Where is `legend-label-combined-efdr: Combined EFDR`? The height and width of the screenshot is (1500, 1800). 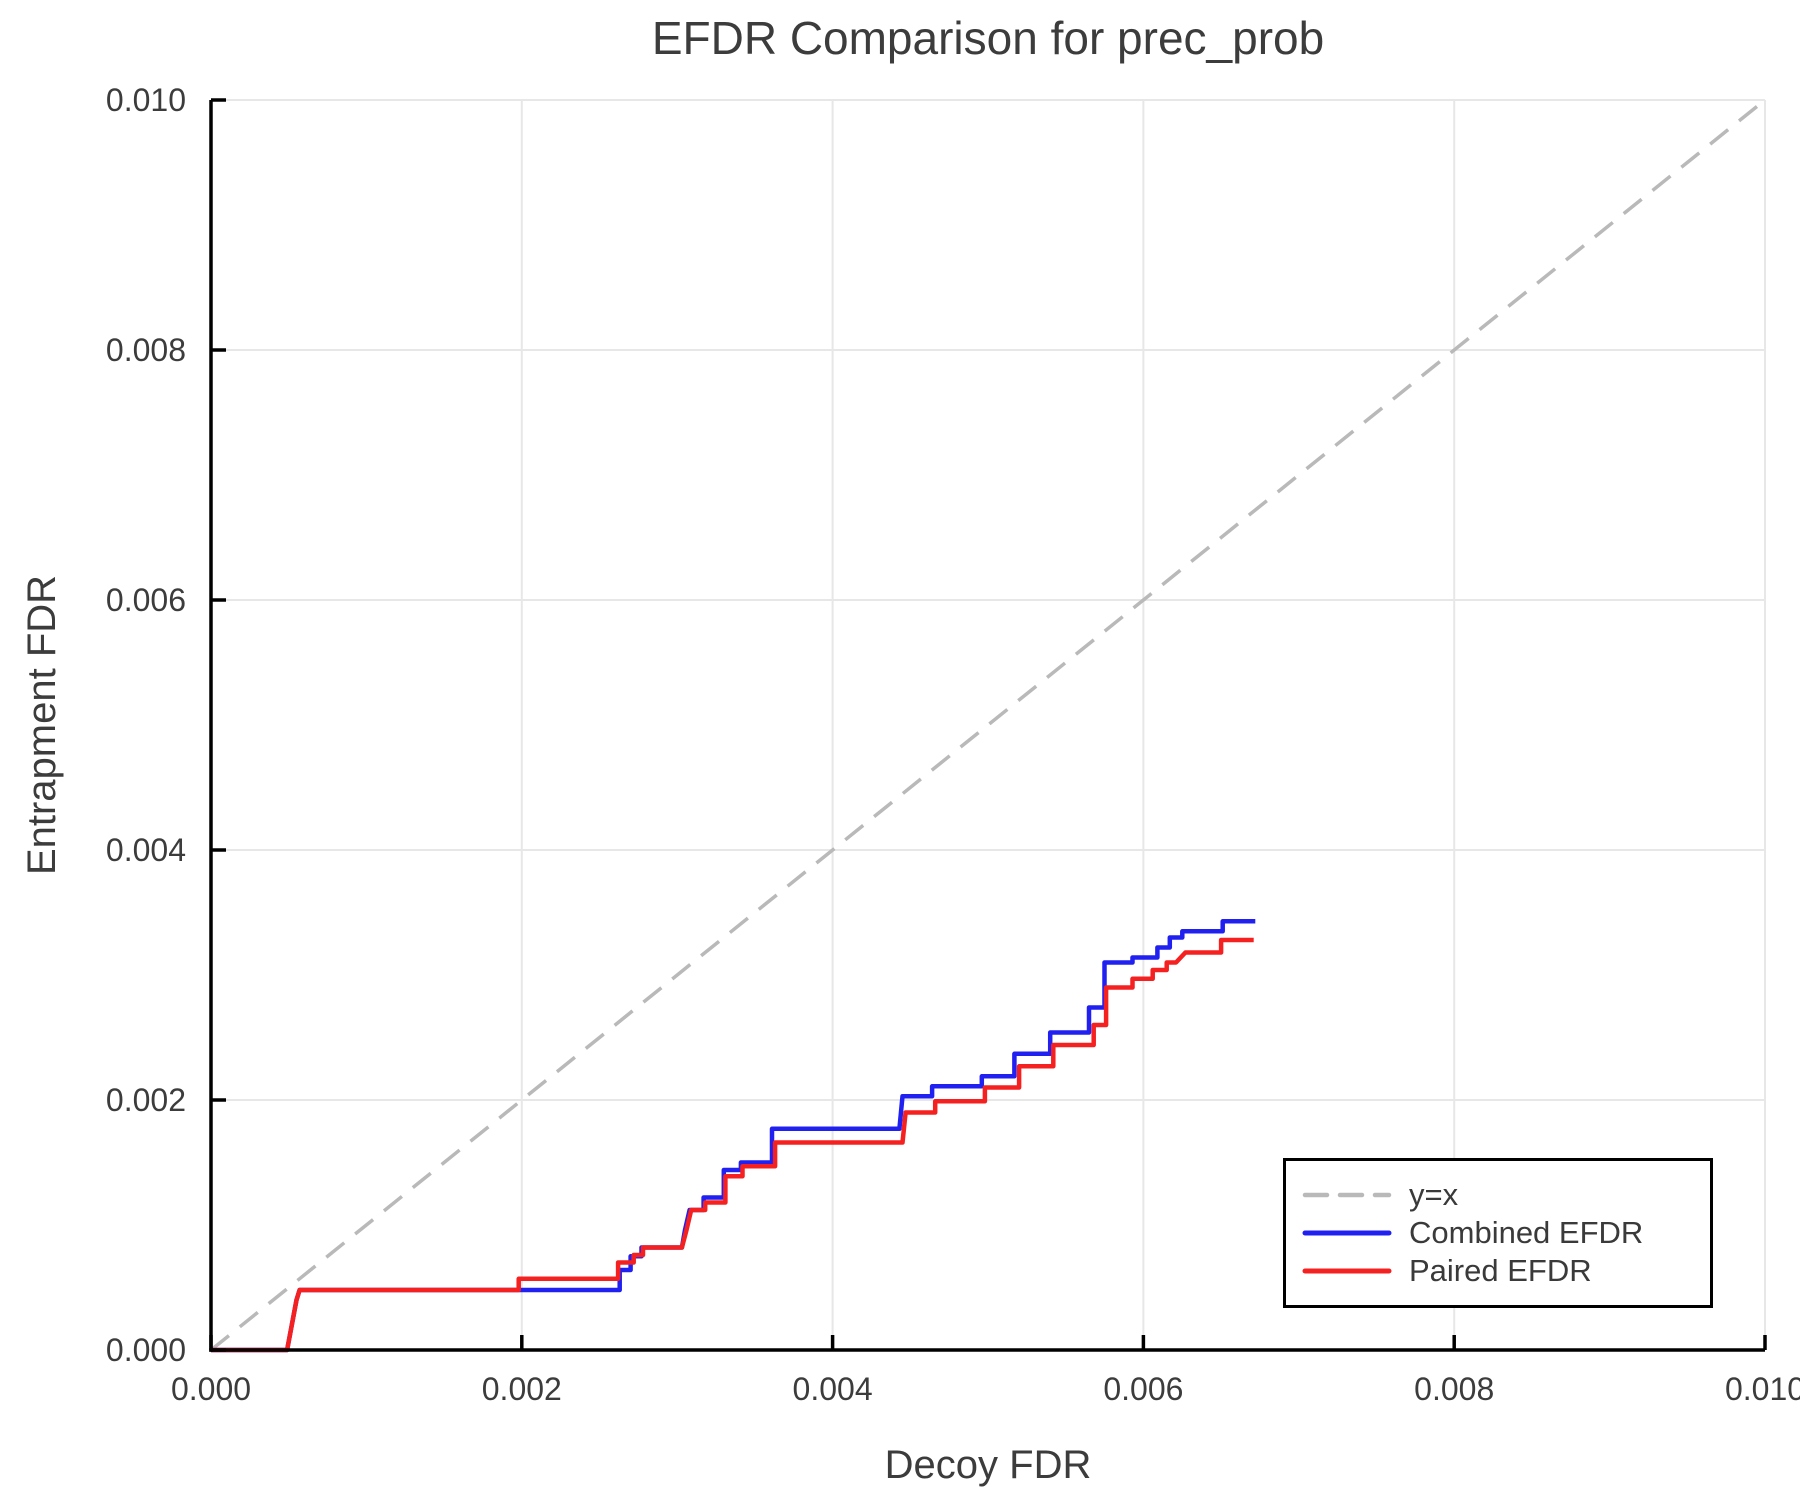 legend-label-combined-efdr: Combined EFDR is located at coordinates (1526, 1232).